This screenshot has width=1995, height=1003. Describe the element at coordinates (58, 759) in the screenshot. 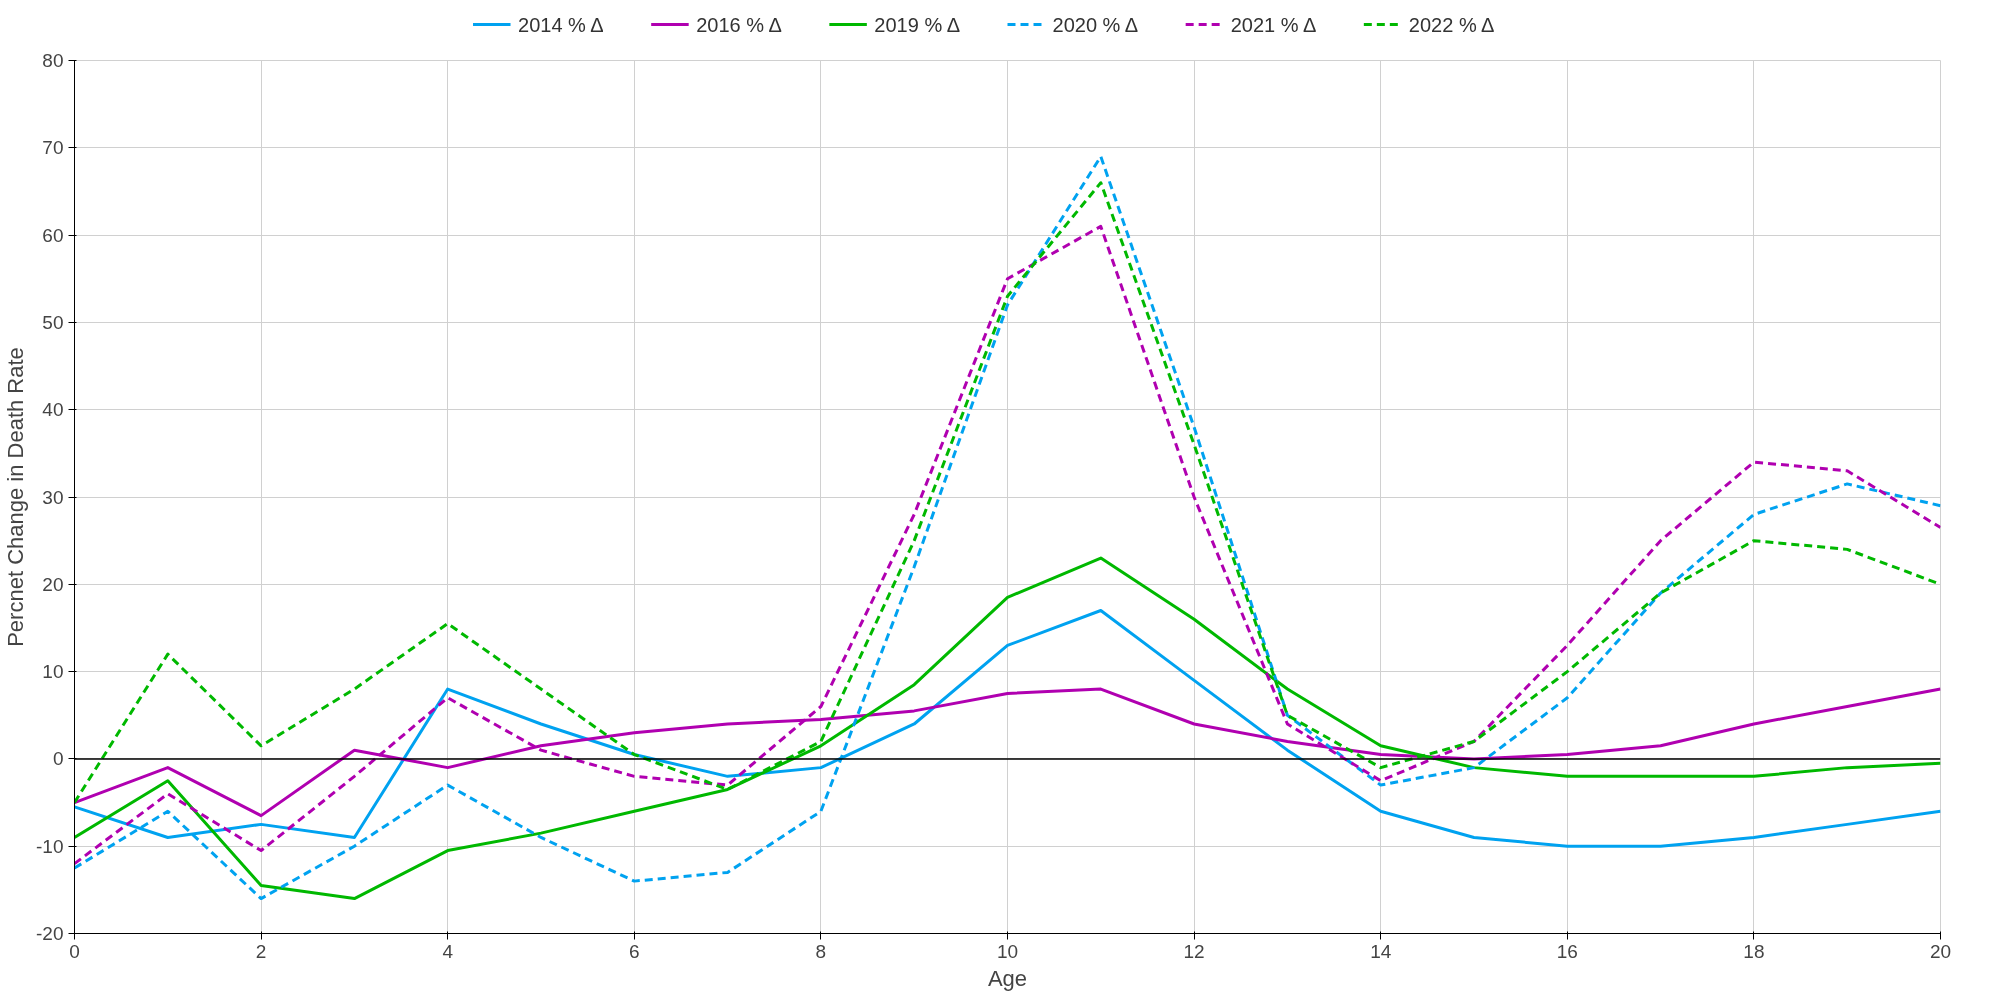

I see `y-tick-label: 0` at that location.